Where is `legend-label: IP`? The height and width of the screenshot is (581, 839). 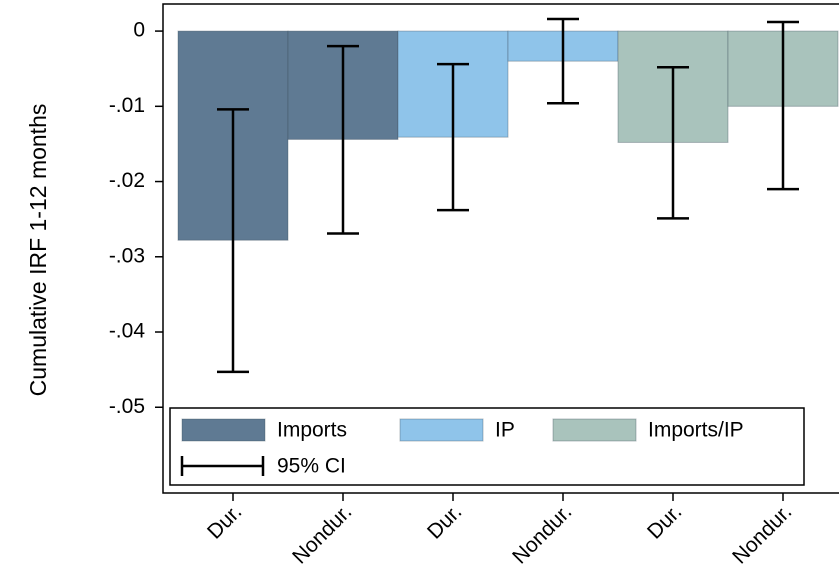 legend-label: IP is located at coordinates (505, 430).